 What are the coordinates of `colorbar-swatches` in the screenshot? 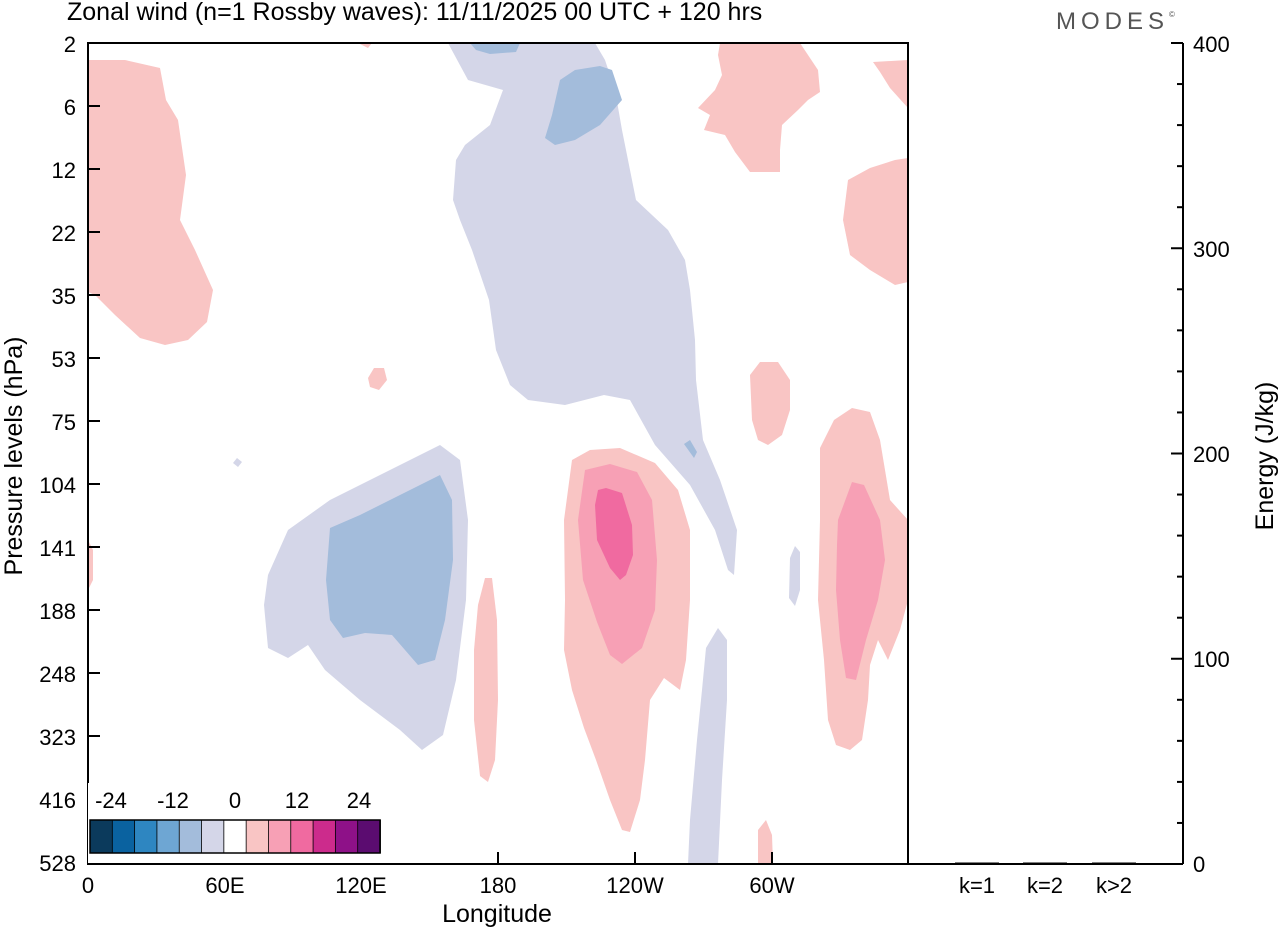 It's located at (235, 836).